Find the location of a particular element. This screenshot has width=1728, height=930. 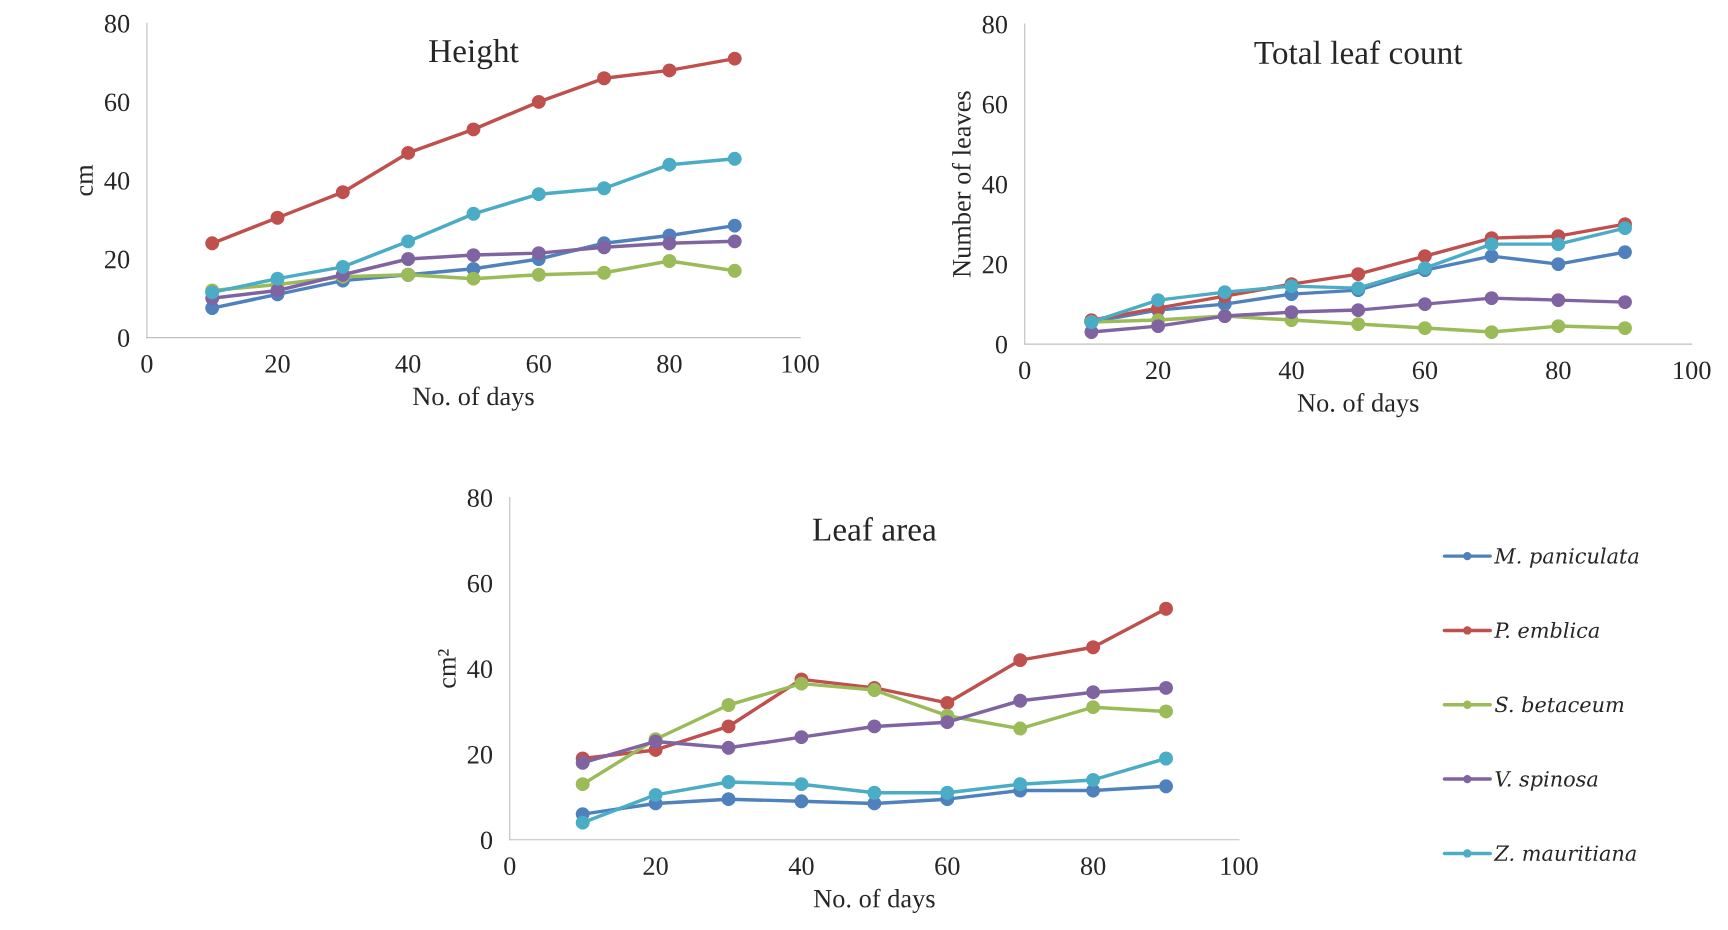

y-axis-title: cm² is located at coordinates (447, 668).